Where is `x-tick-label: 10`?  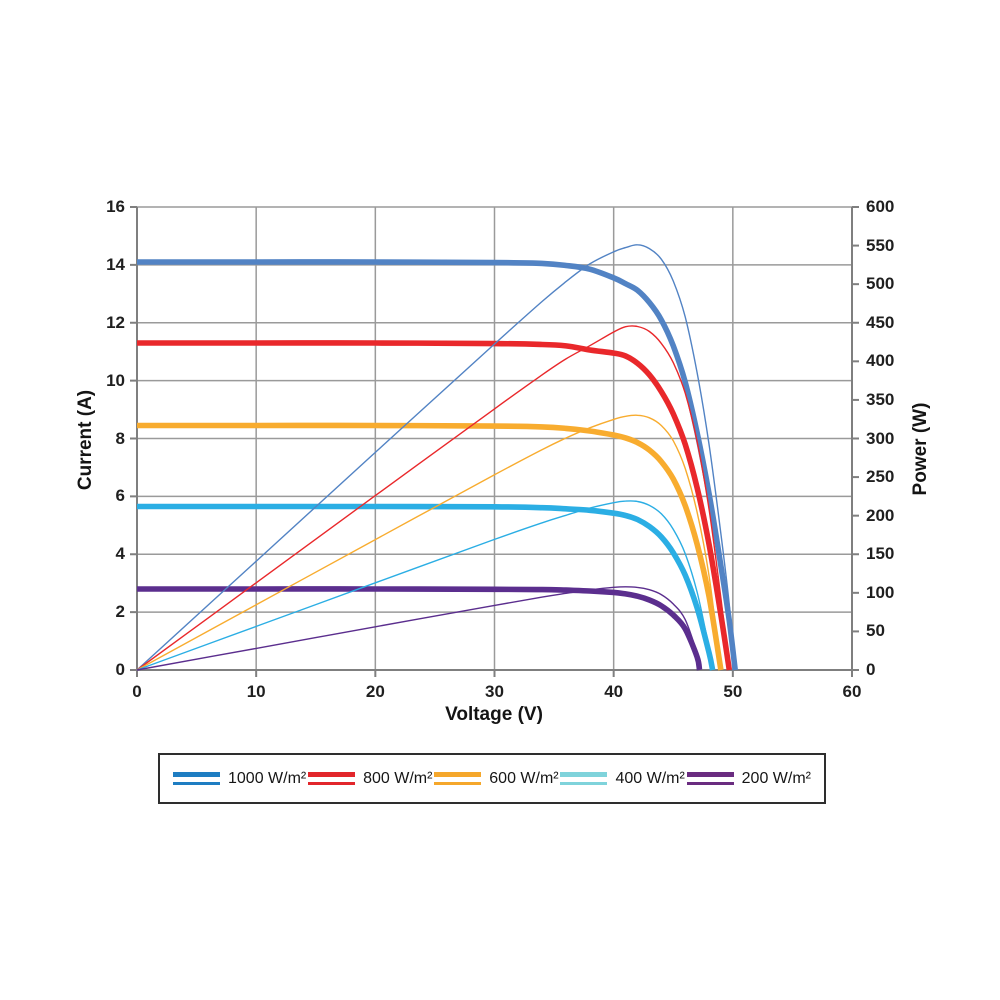 x-tick-label: 10 is located at coordinates (256, 691).